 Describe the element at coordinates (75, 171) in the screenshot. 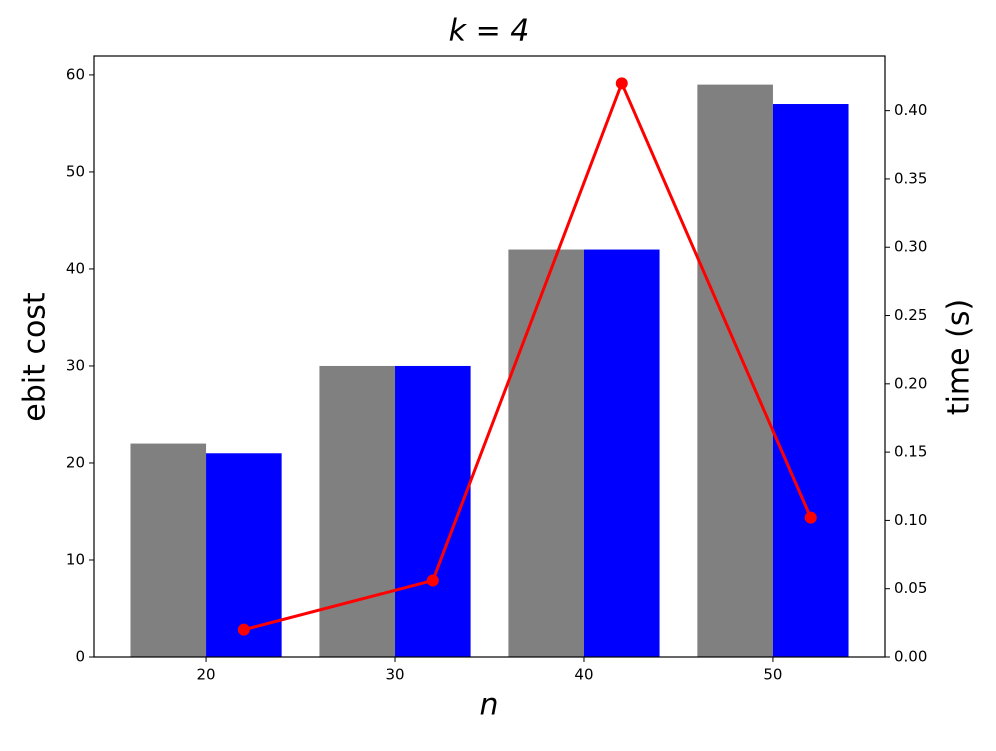

I see `y-tick-label: 50` at that location.